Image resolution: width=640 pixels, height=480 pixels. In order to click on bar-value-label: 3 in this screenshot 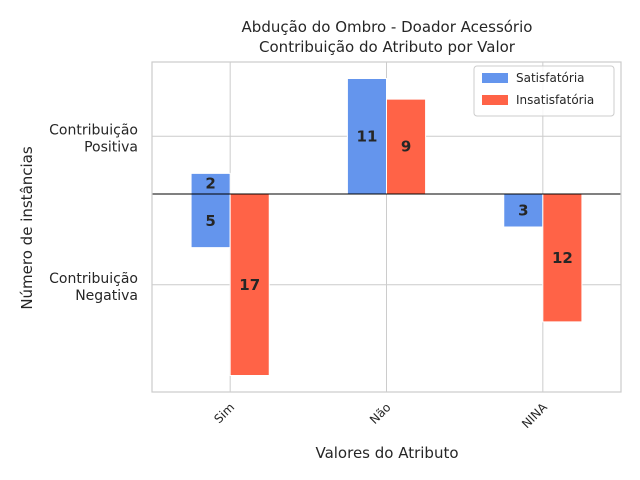, I will do `click(523, 211)`.